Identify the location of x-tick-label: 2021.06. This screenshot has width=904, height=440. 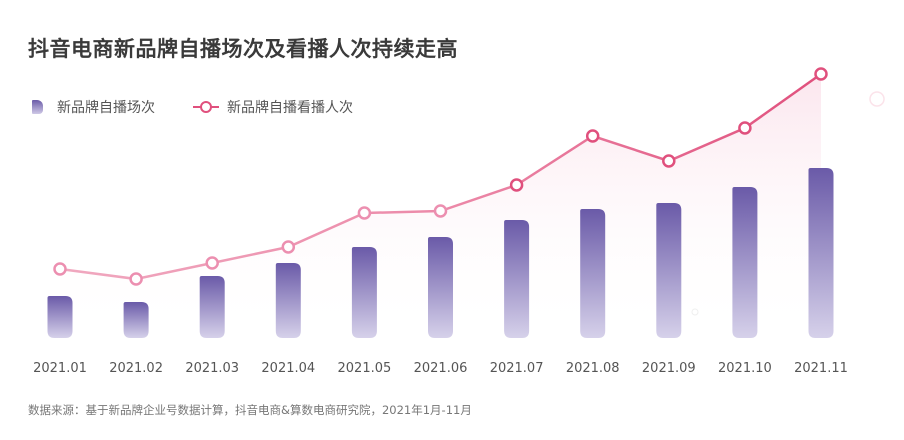
(441, 368).